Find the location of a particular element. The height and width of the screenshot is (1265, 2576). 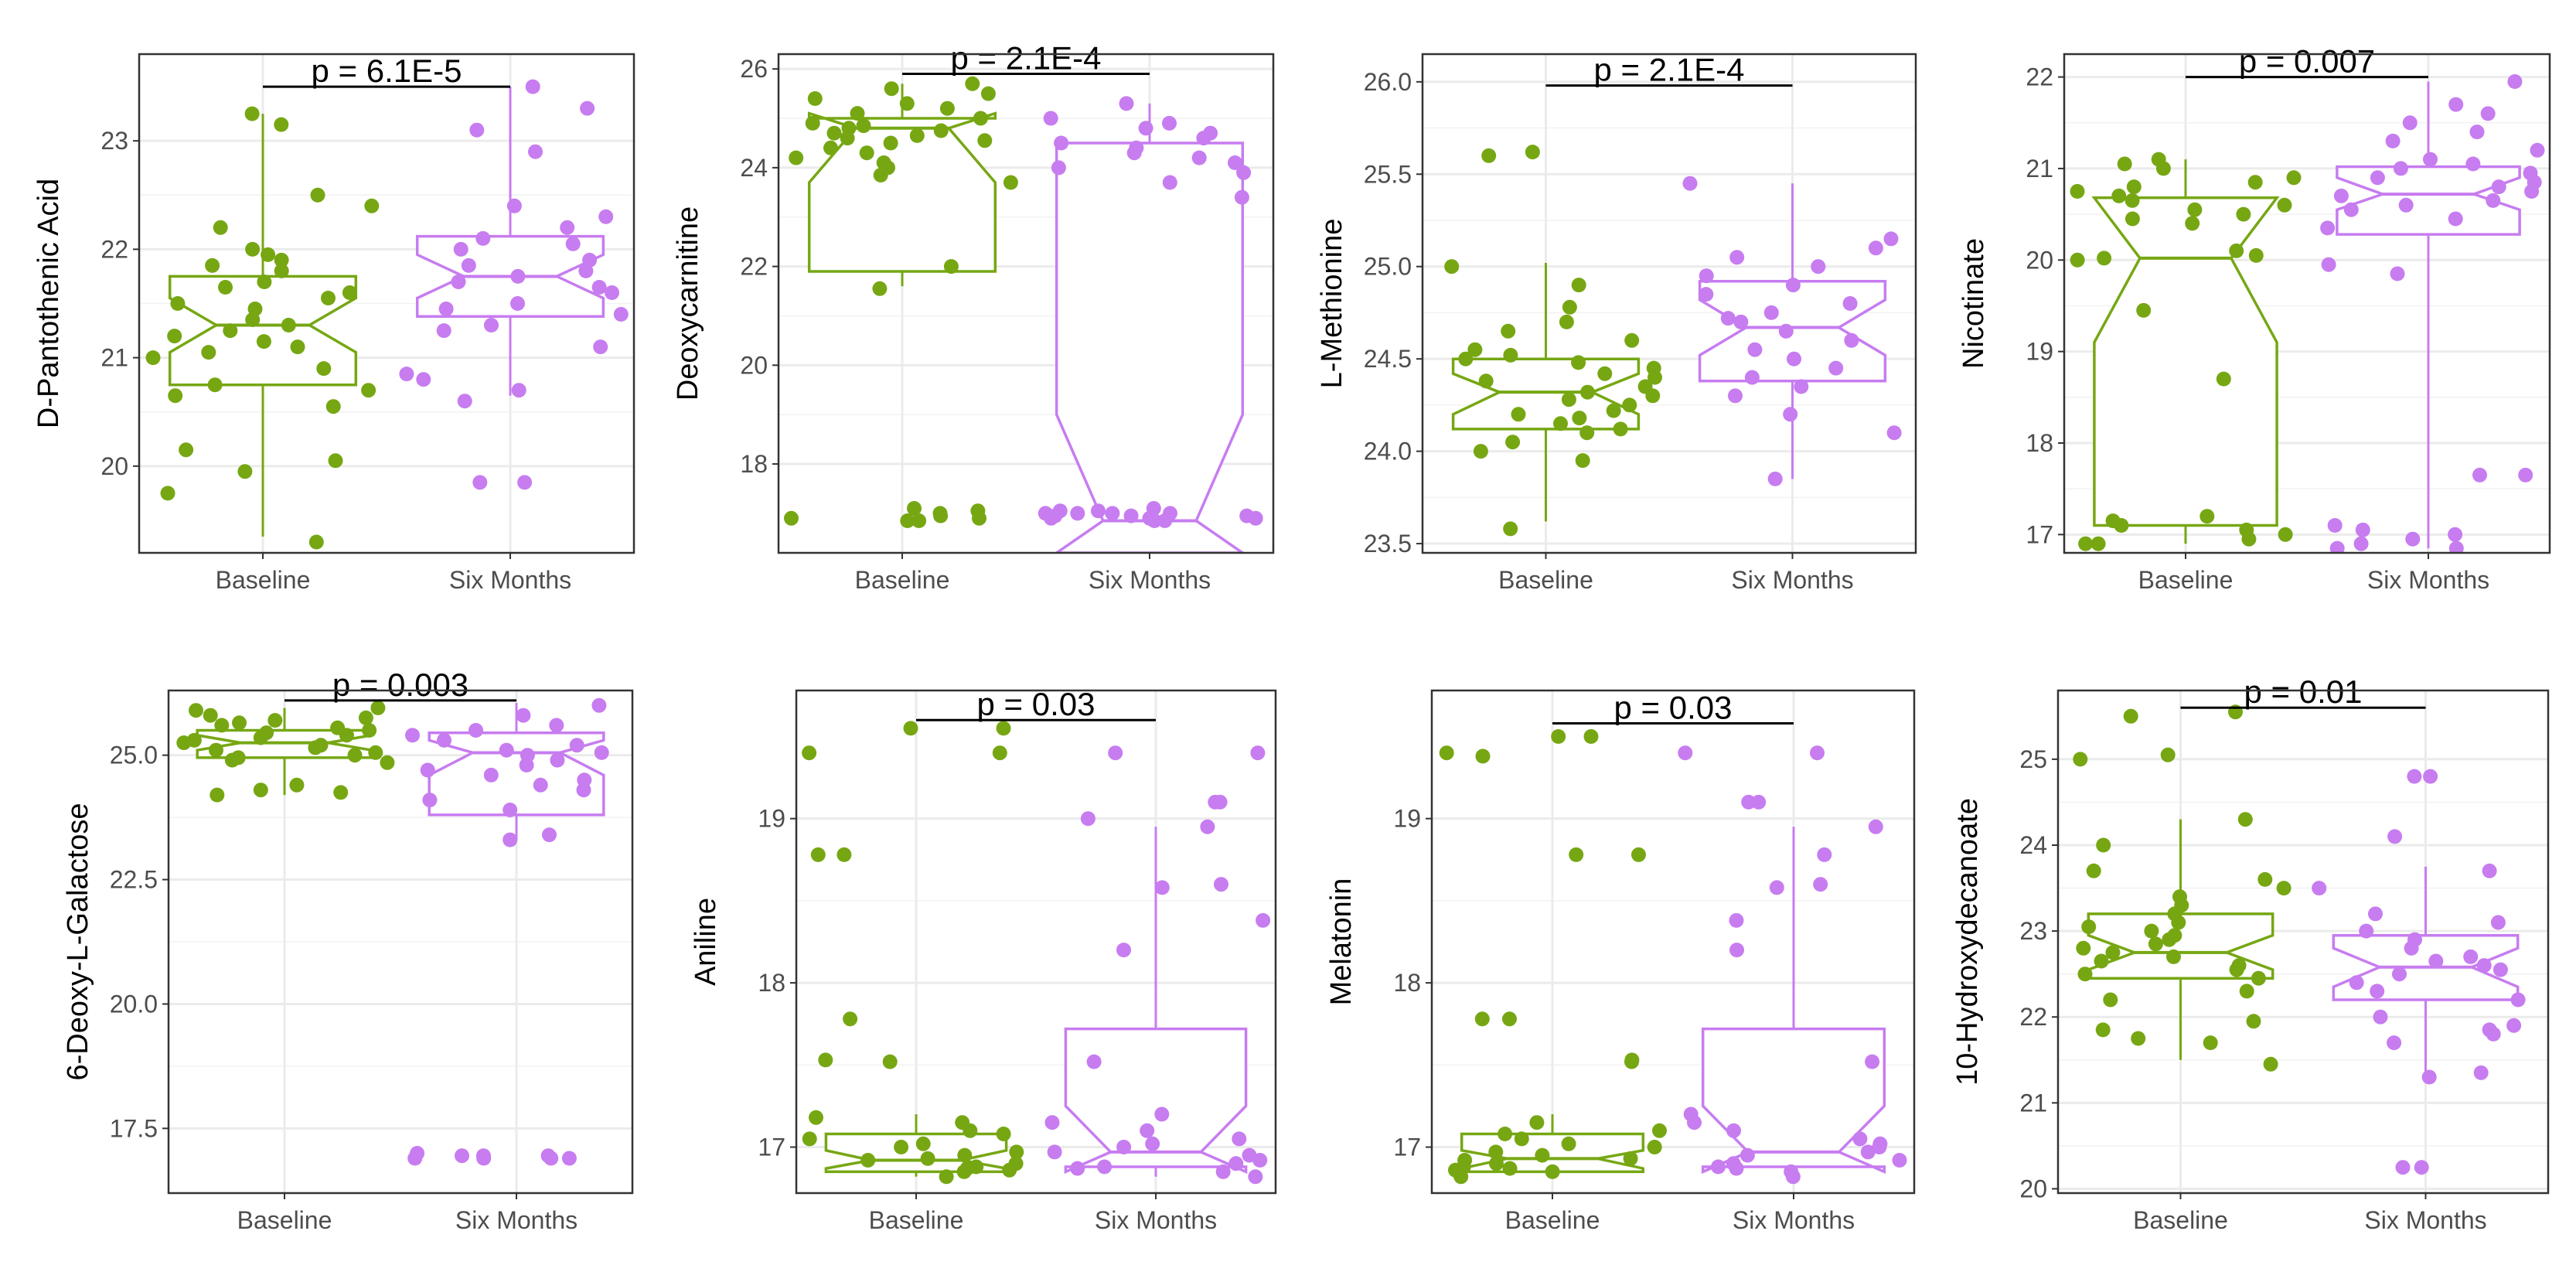

y-tick-label: 22 is located at coordinates (114, 249).